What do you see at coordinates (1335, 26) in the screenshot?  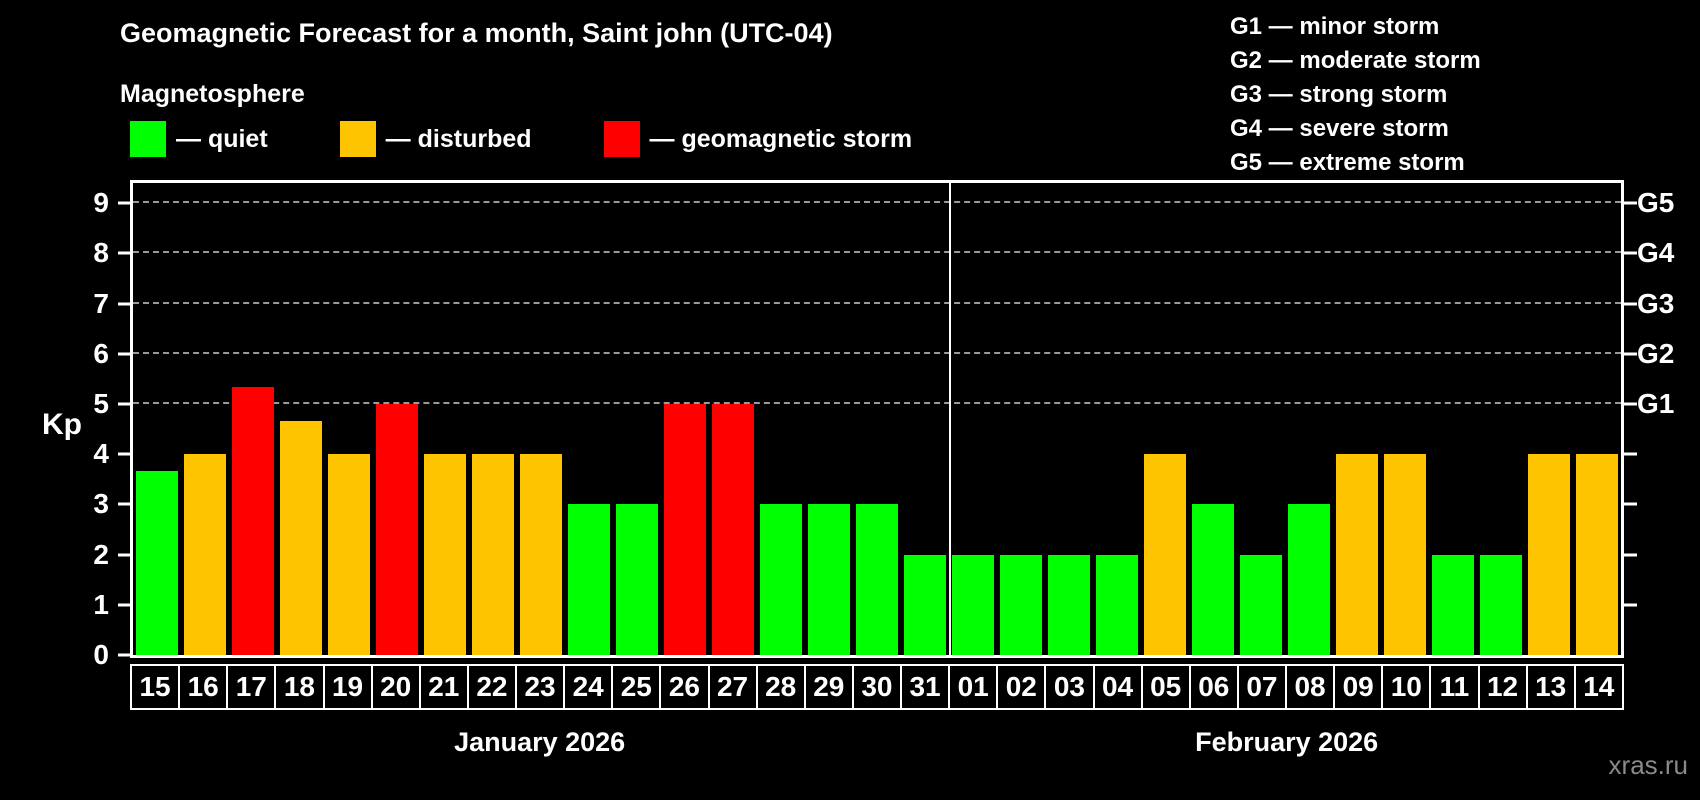 I see `storm-scale-line-1: G1 — minor storm` at bounding box center [1335, 26].